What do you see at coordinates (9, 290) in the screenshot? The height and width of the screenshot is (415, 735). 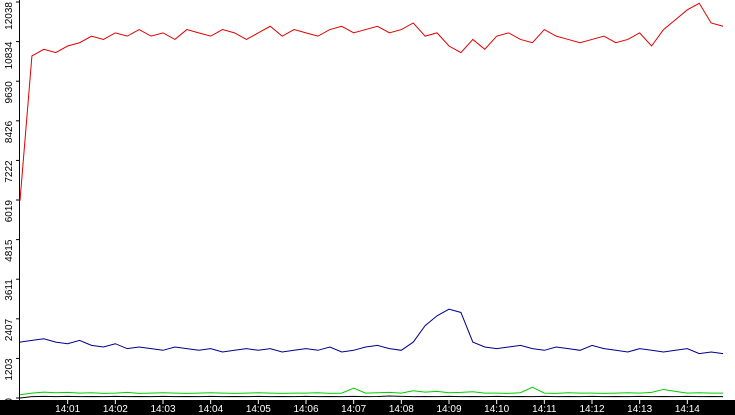 I see `y-tick-label: 3611` at bounding box center [9, 290].